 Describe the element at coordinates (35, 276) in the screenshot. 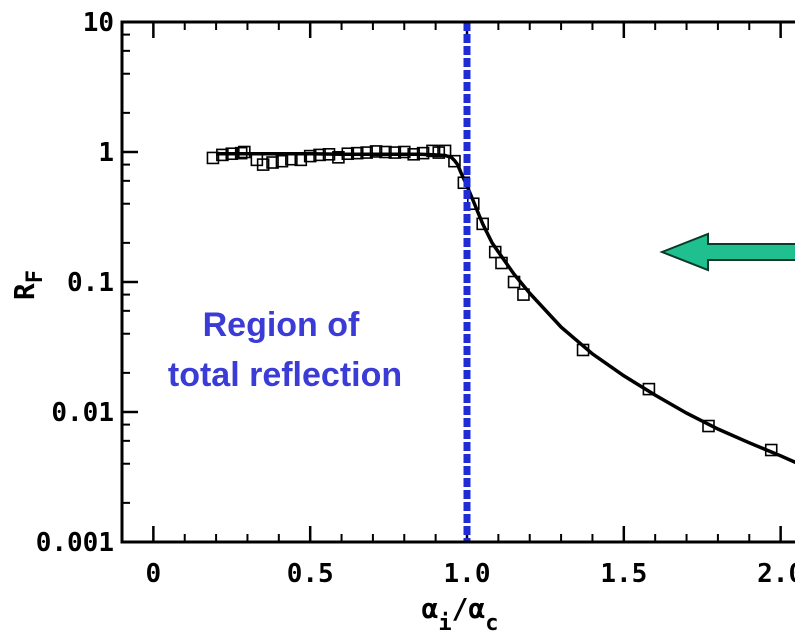

I see `y-axis-label-sub: F` at that location.